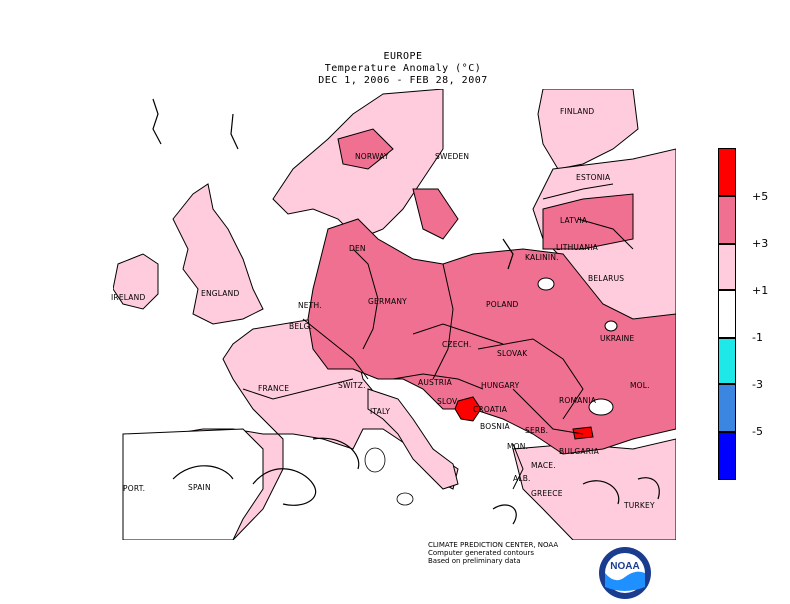 The width and height of the screenshot is (790, 604). What do you see at coordinates (387, 301) in the screenshot?
I see `label-germany: GERMANY` at bounding box center [387, 301].